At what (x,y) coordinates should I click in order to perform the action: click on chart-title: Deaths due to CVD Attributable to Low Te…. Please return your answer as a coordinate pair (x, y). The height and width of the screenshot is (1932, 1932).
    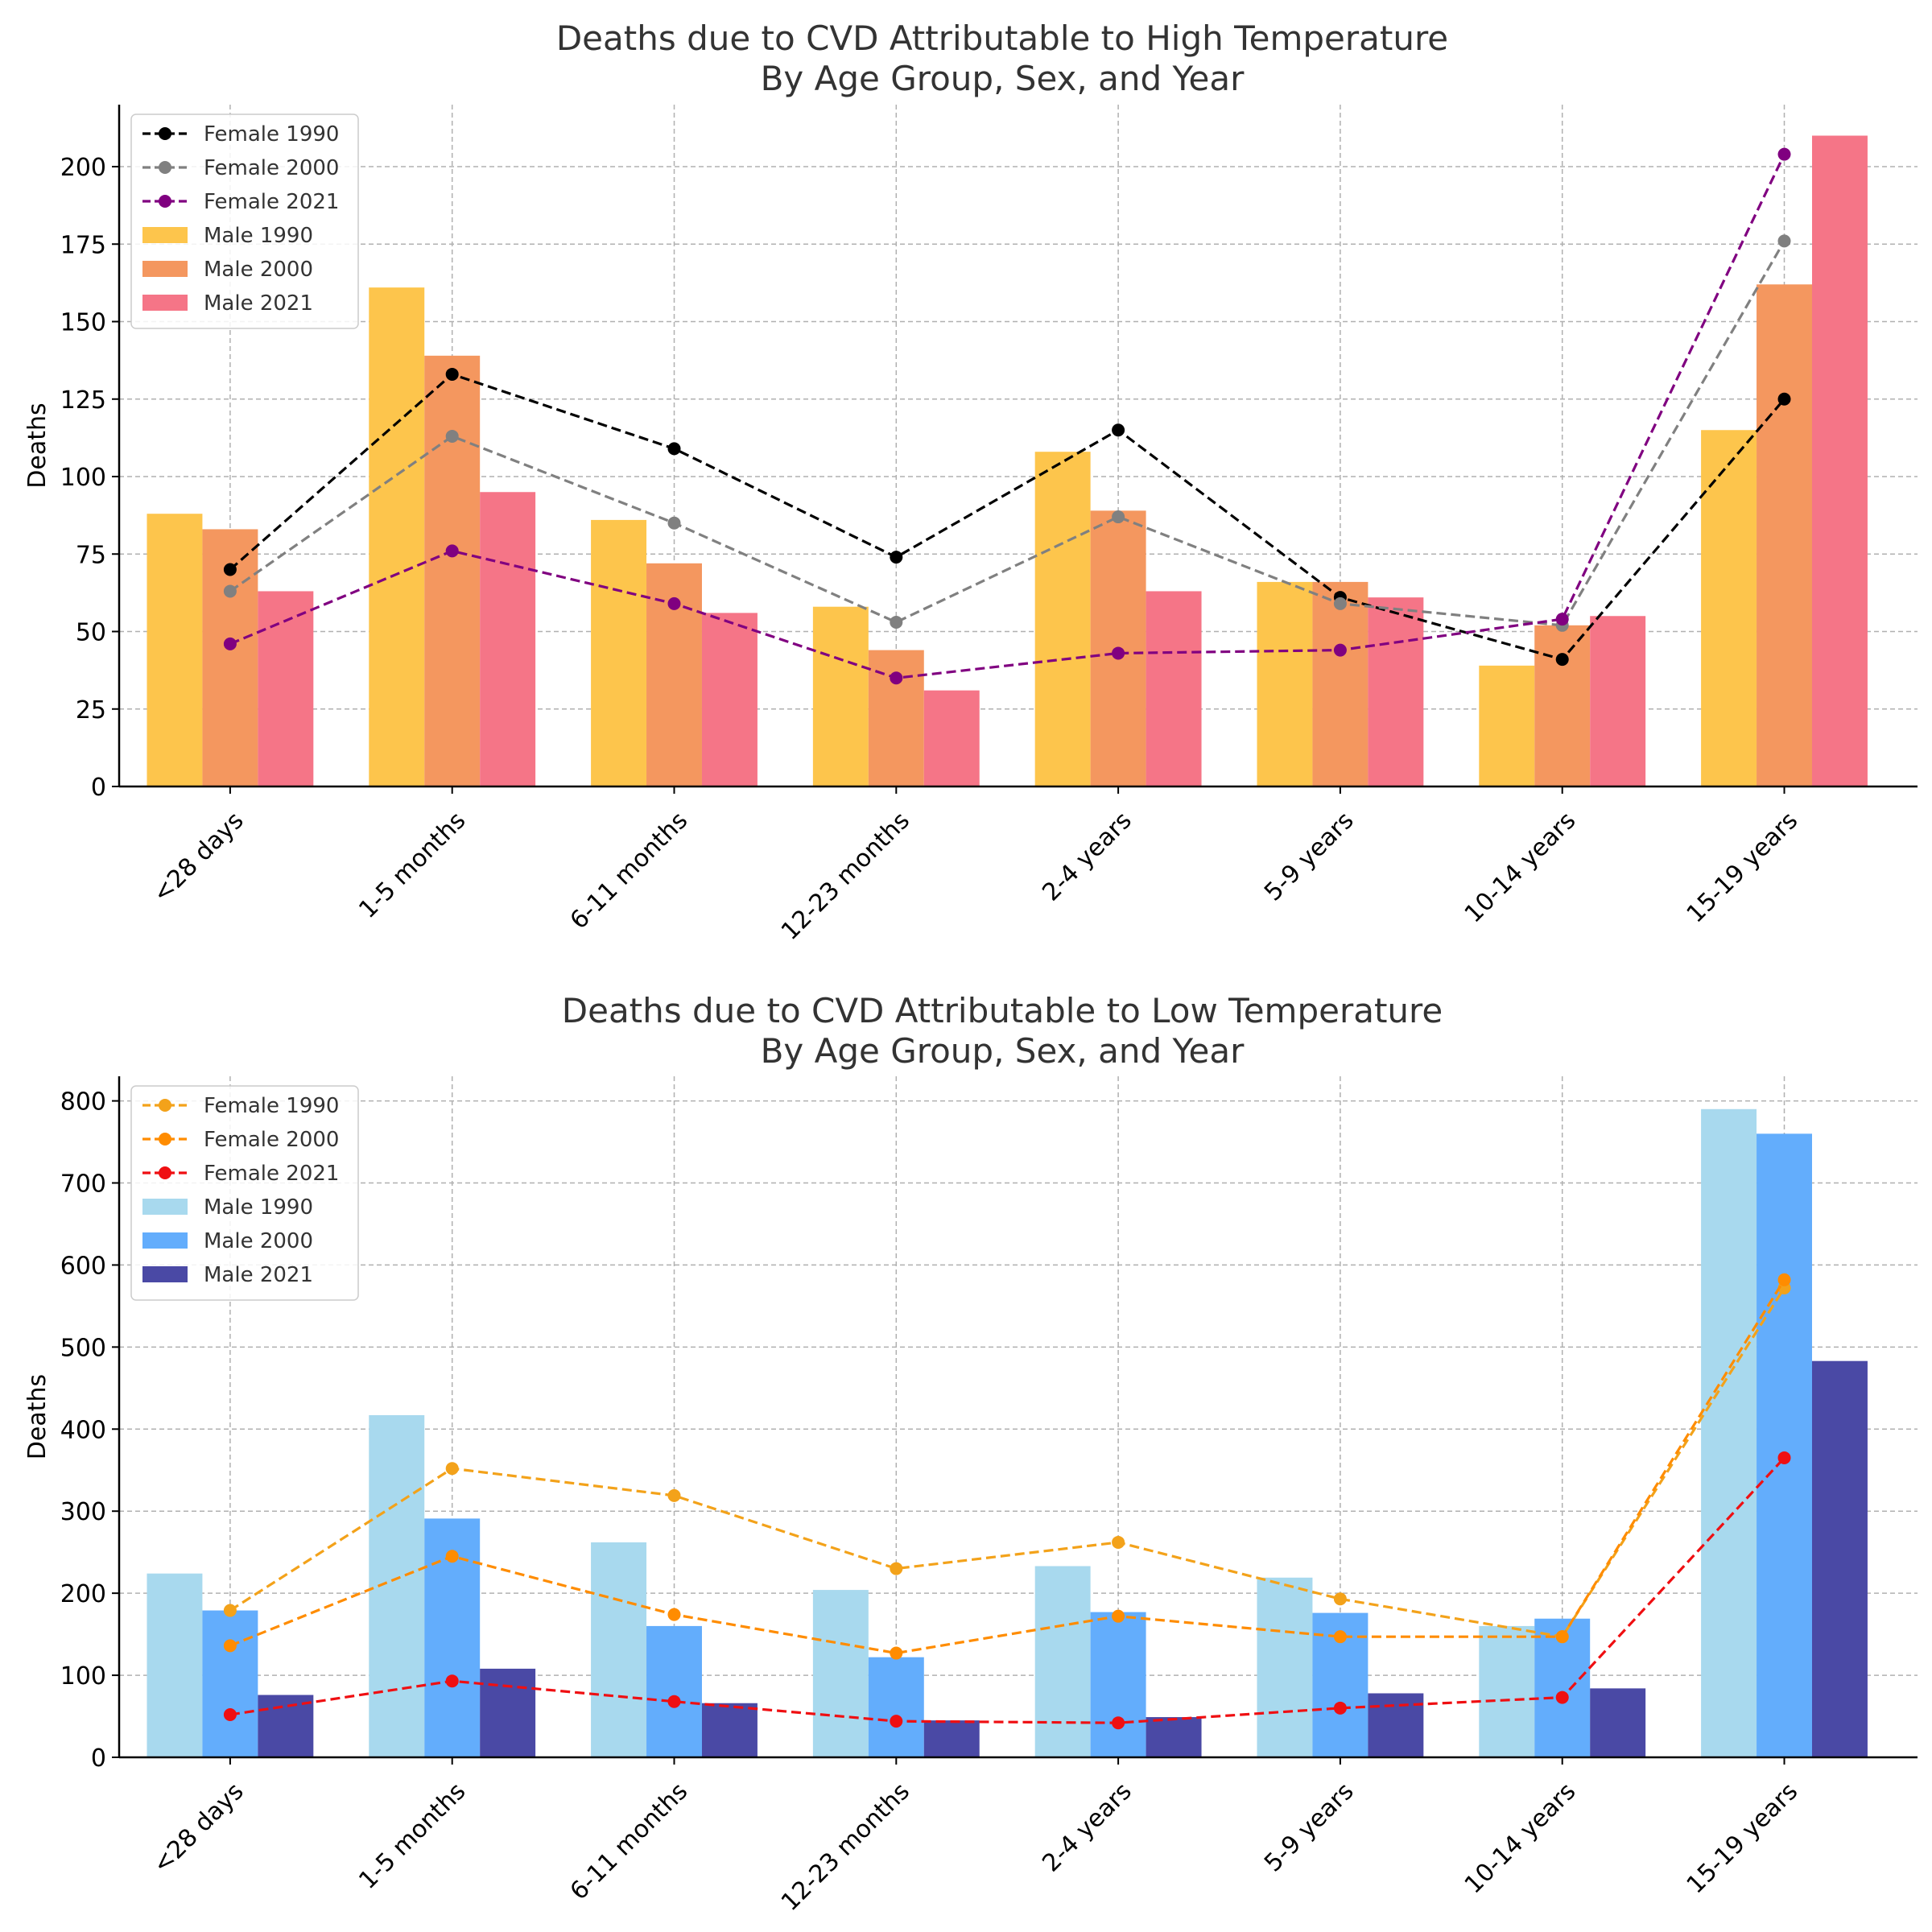
    Looking at the image, I should click on (1002, 1010).